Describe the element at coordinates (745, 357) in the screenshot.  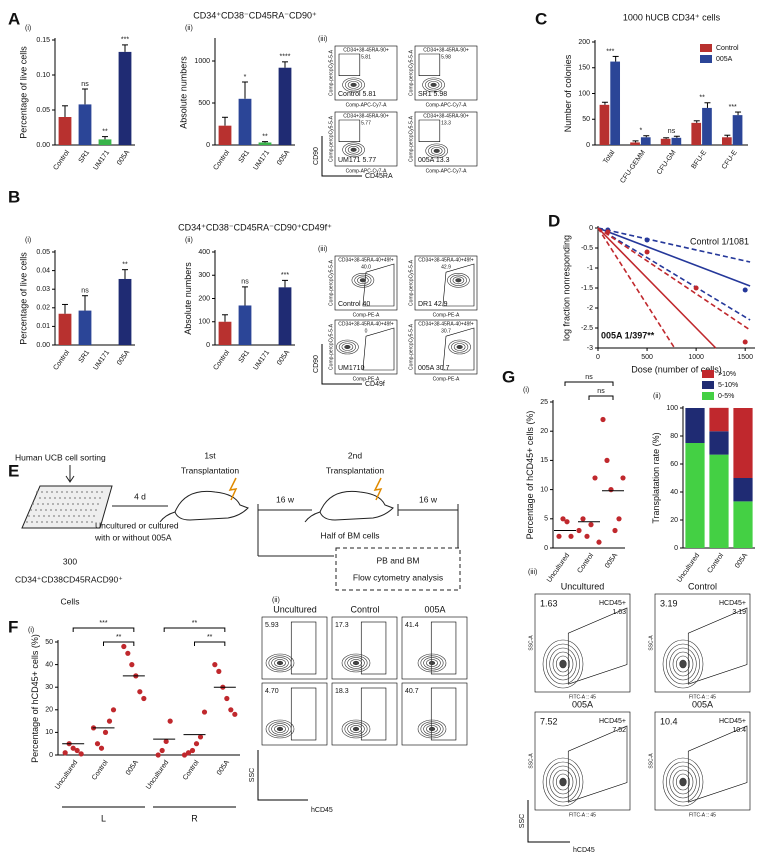
I see `x-tick-label: 1500` at that location.